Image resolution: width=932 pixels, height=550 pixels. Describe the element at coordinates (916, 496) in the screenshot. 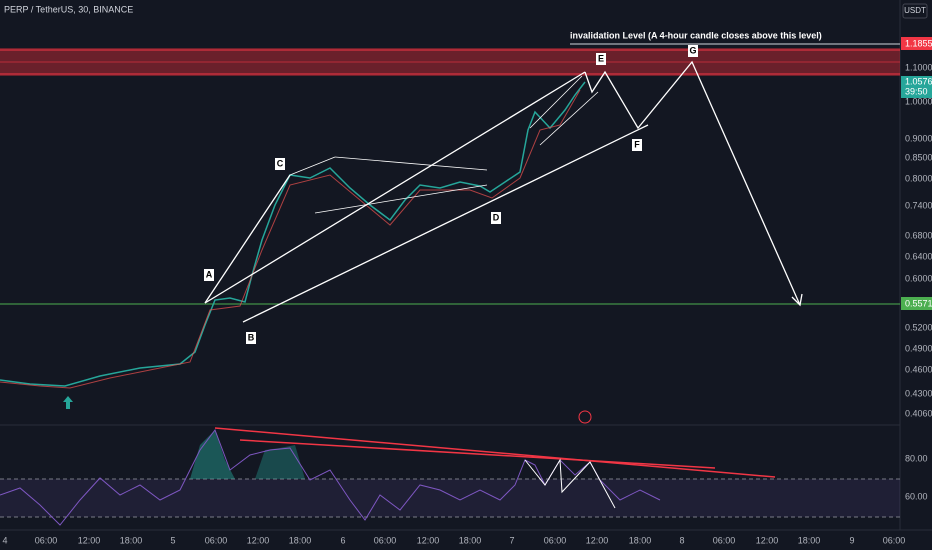

I see `rsi-tick: 60.00` at that location.